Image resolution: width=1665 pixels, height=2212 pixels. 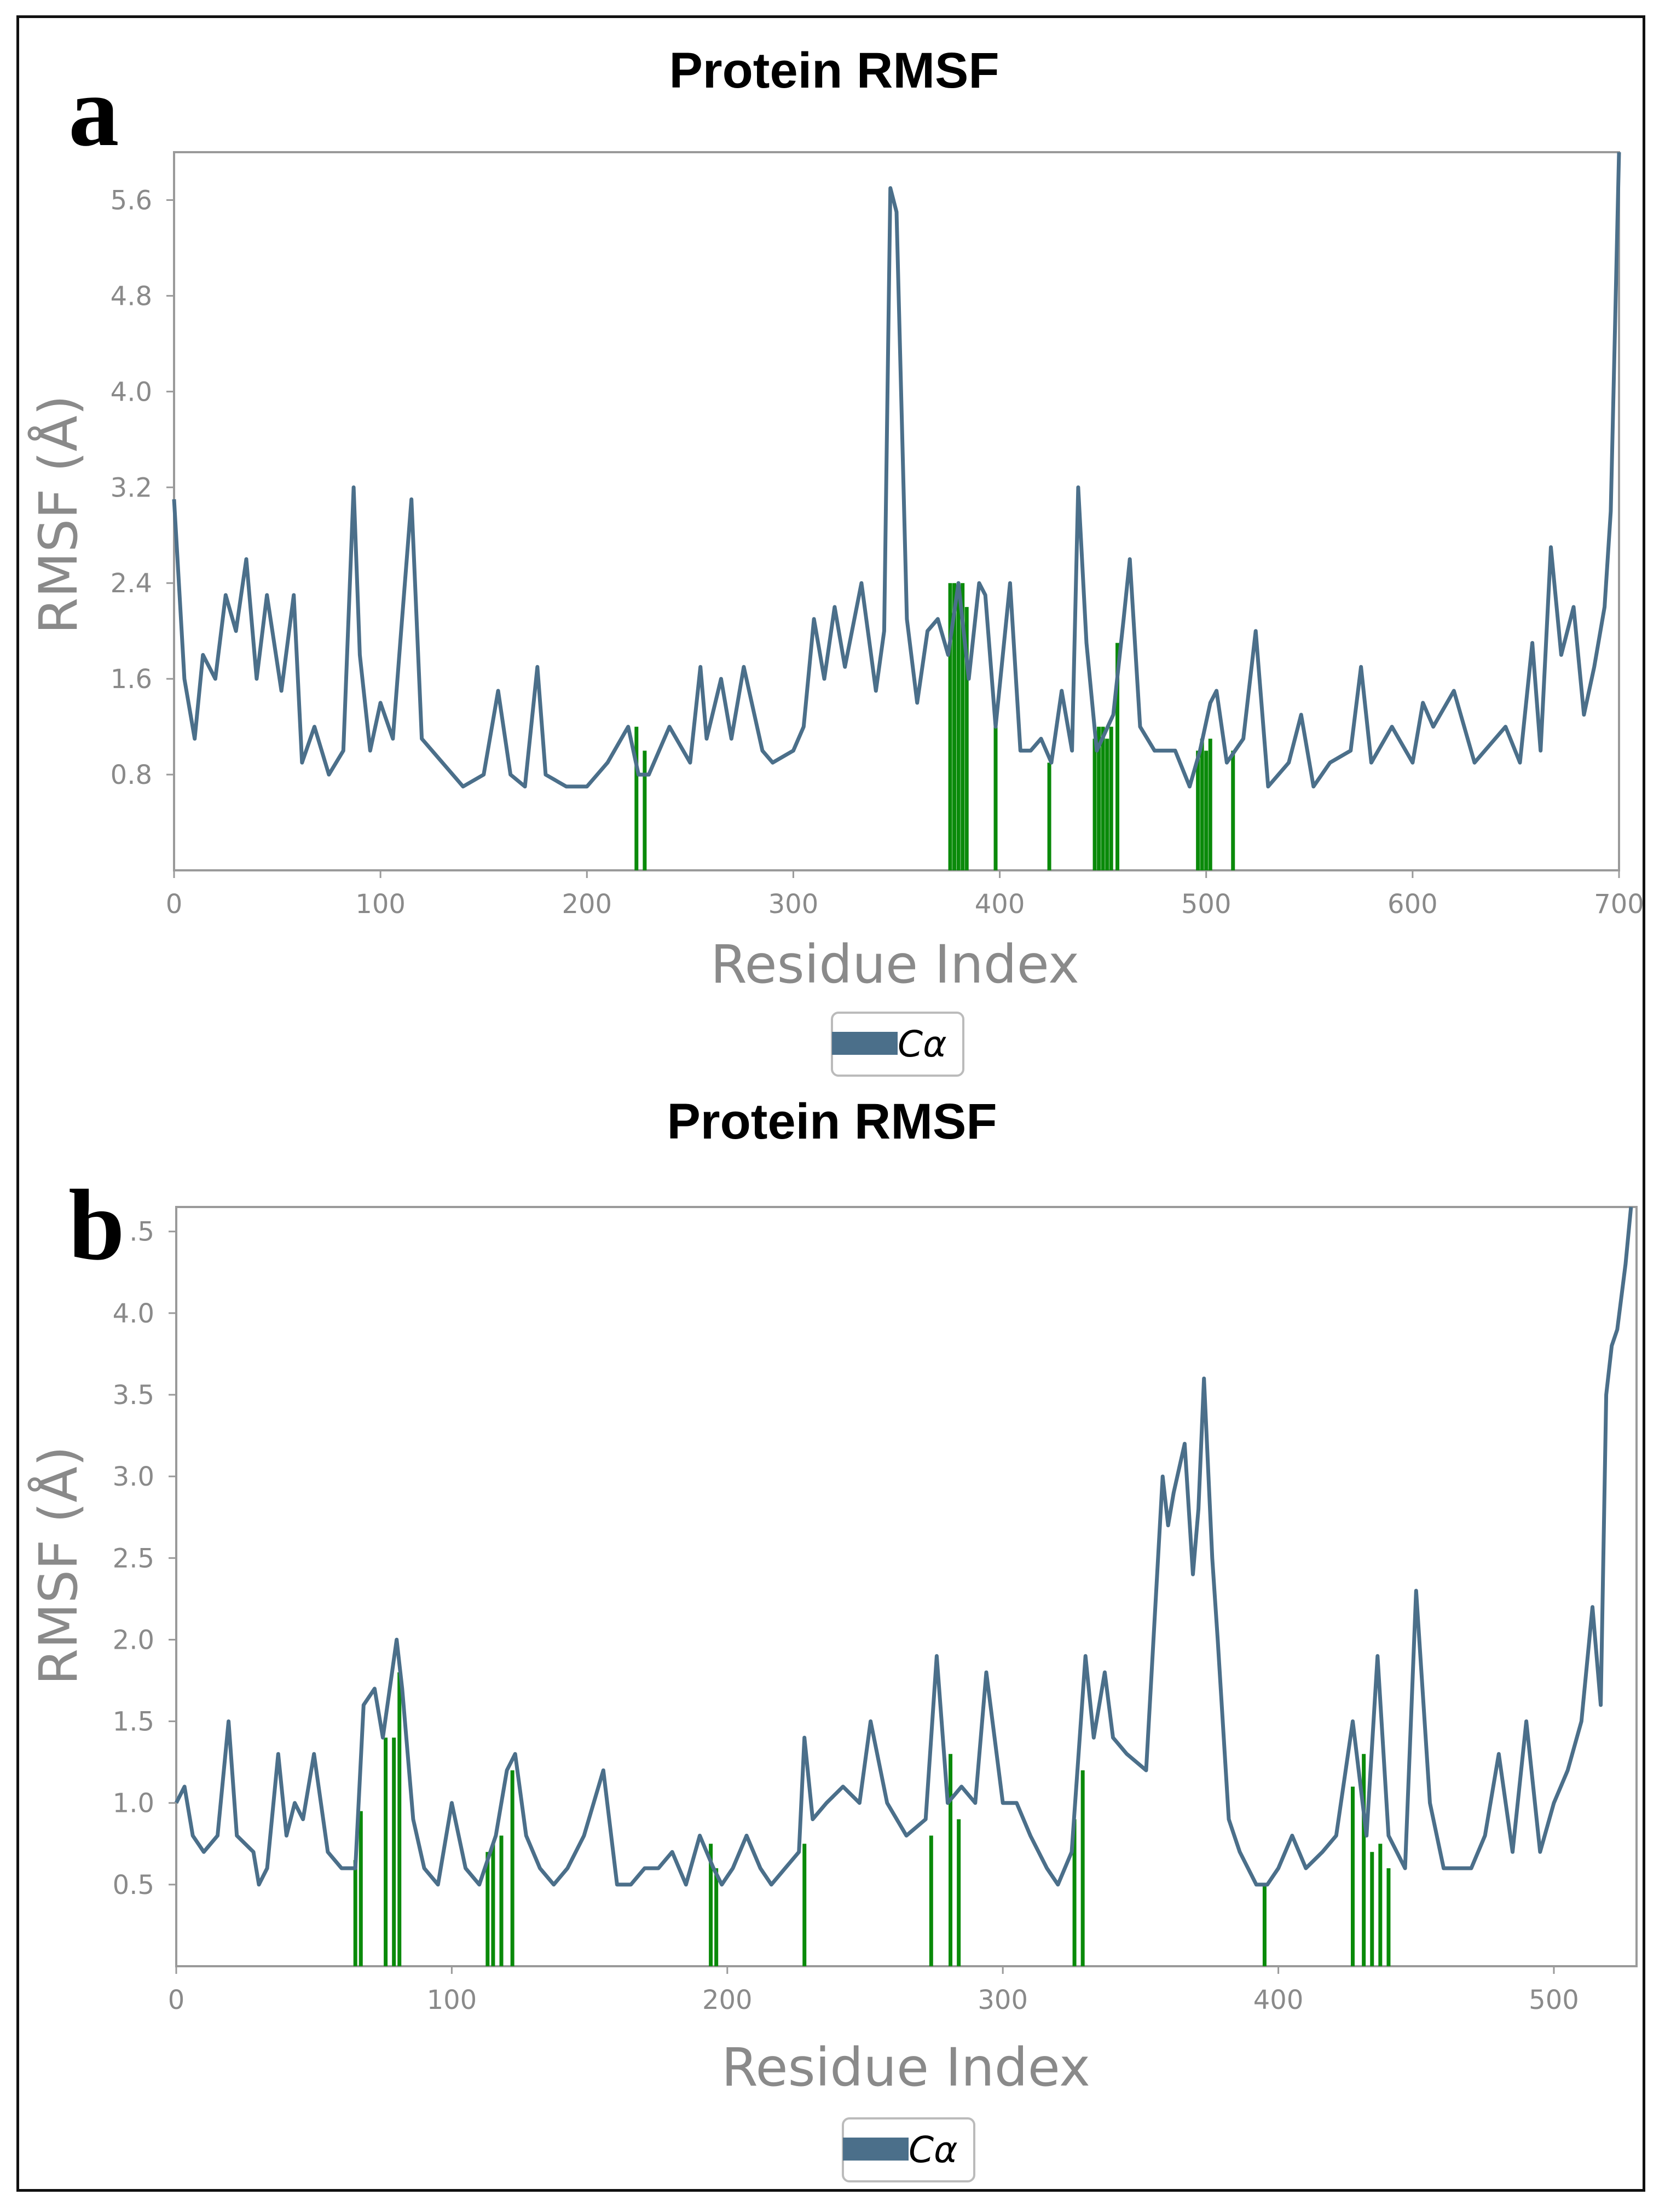 What do you see at coordinates (93, 111) in the screenshot?
I see `panel-label-a: a` at bounding box center [93, 111].